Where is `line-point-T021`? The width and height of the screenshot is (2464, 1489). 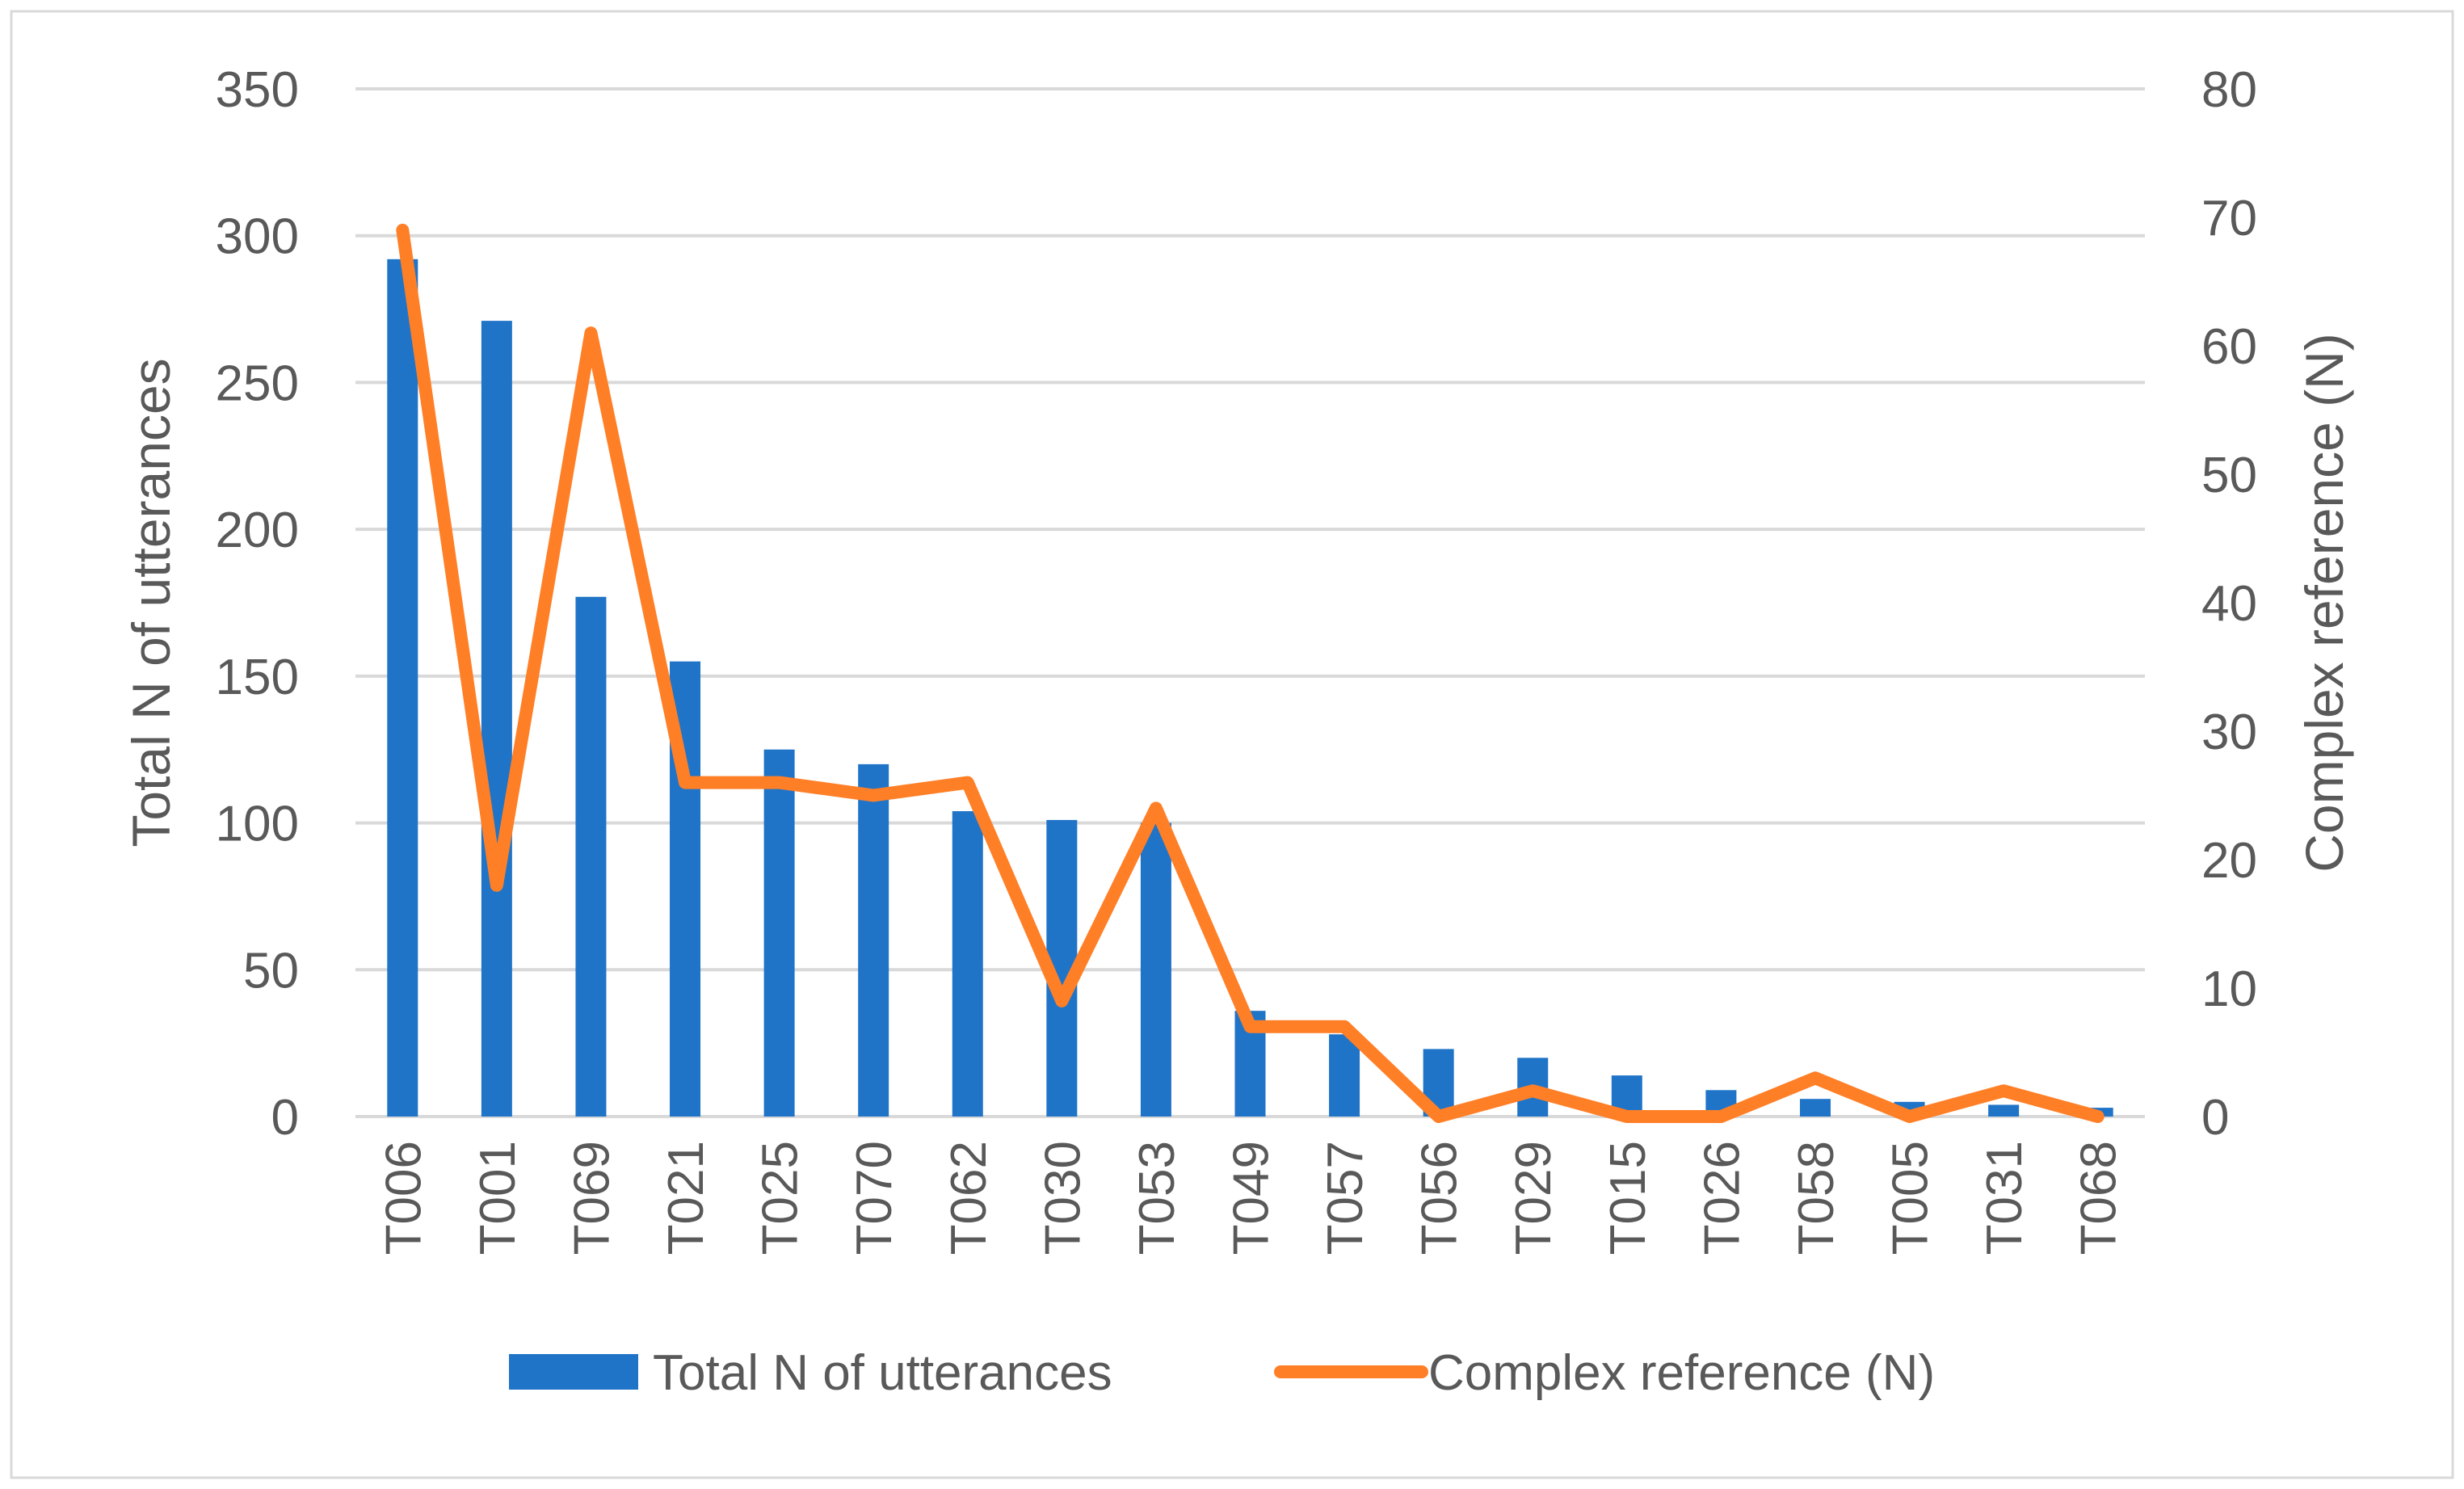
line-point-T021 is located at coordinates (685, 782).